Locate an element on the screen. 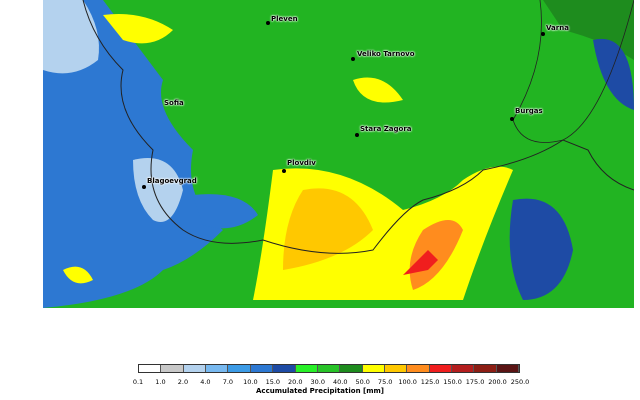 The height and width of the screenshot is (400, 640). colorbar-tick-label: 175.0 is located at coordinates (475, 382).